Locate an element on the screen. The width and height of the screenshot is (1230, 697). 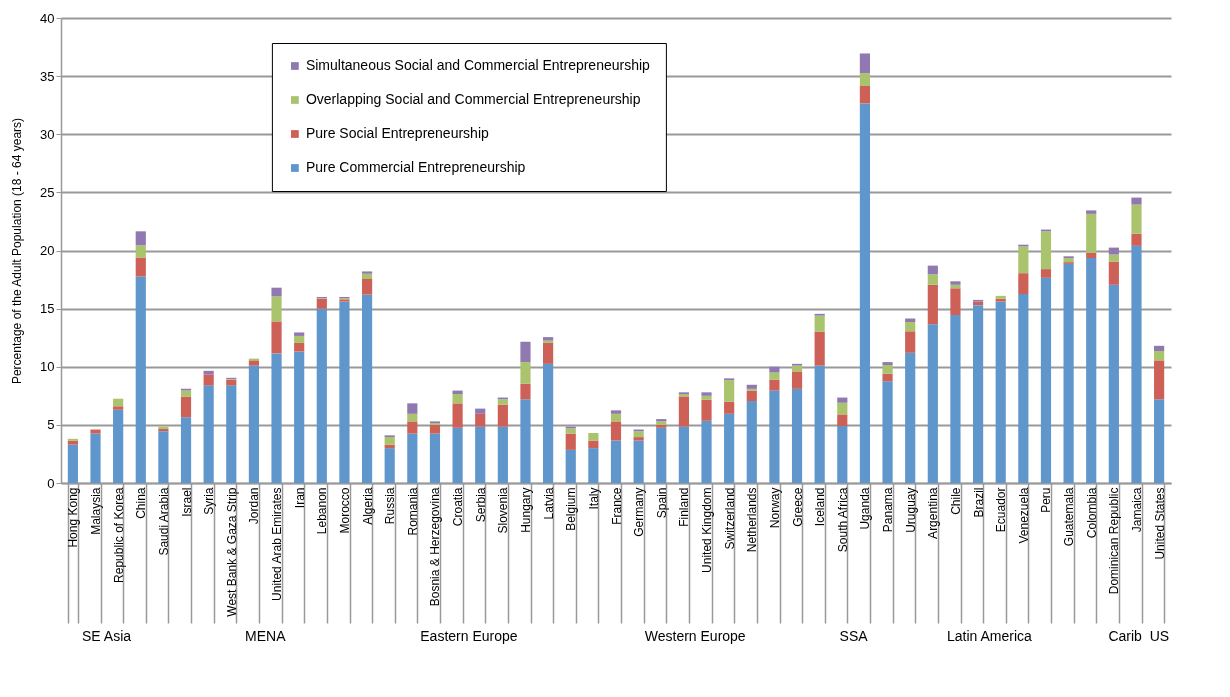
x-tick-label: United Arab Emirates is located at coordinates (277, 544).